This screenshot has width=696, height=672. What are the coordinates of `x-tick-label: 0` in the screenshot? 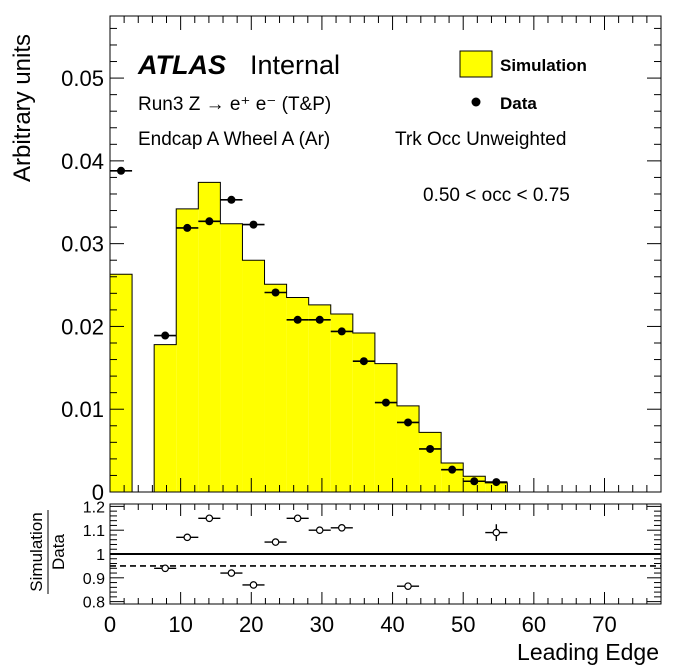 It's located at (110, 624).